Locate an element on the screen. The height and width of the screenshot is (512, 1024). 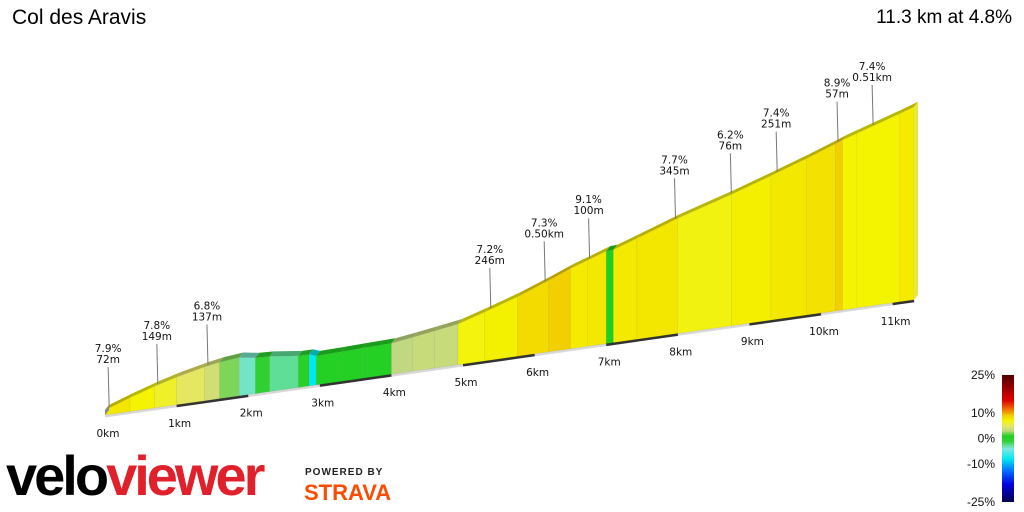
profile-end-face is located at coordinates (916, 200).